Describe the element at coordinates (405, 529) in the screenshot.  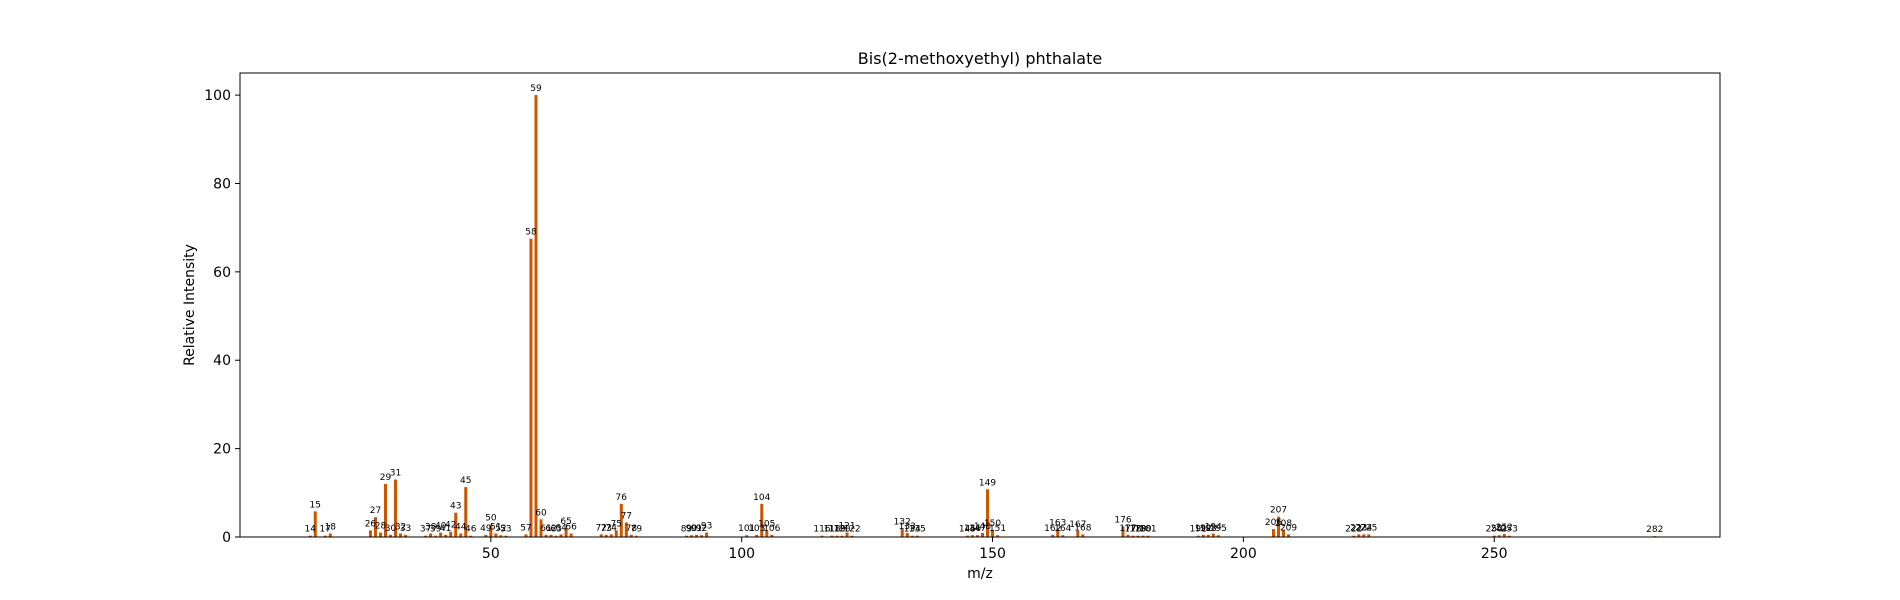
I see `peak-label-33: 33` at that location.